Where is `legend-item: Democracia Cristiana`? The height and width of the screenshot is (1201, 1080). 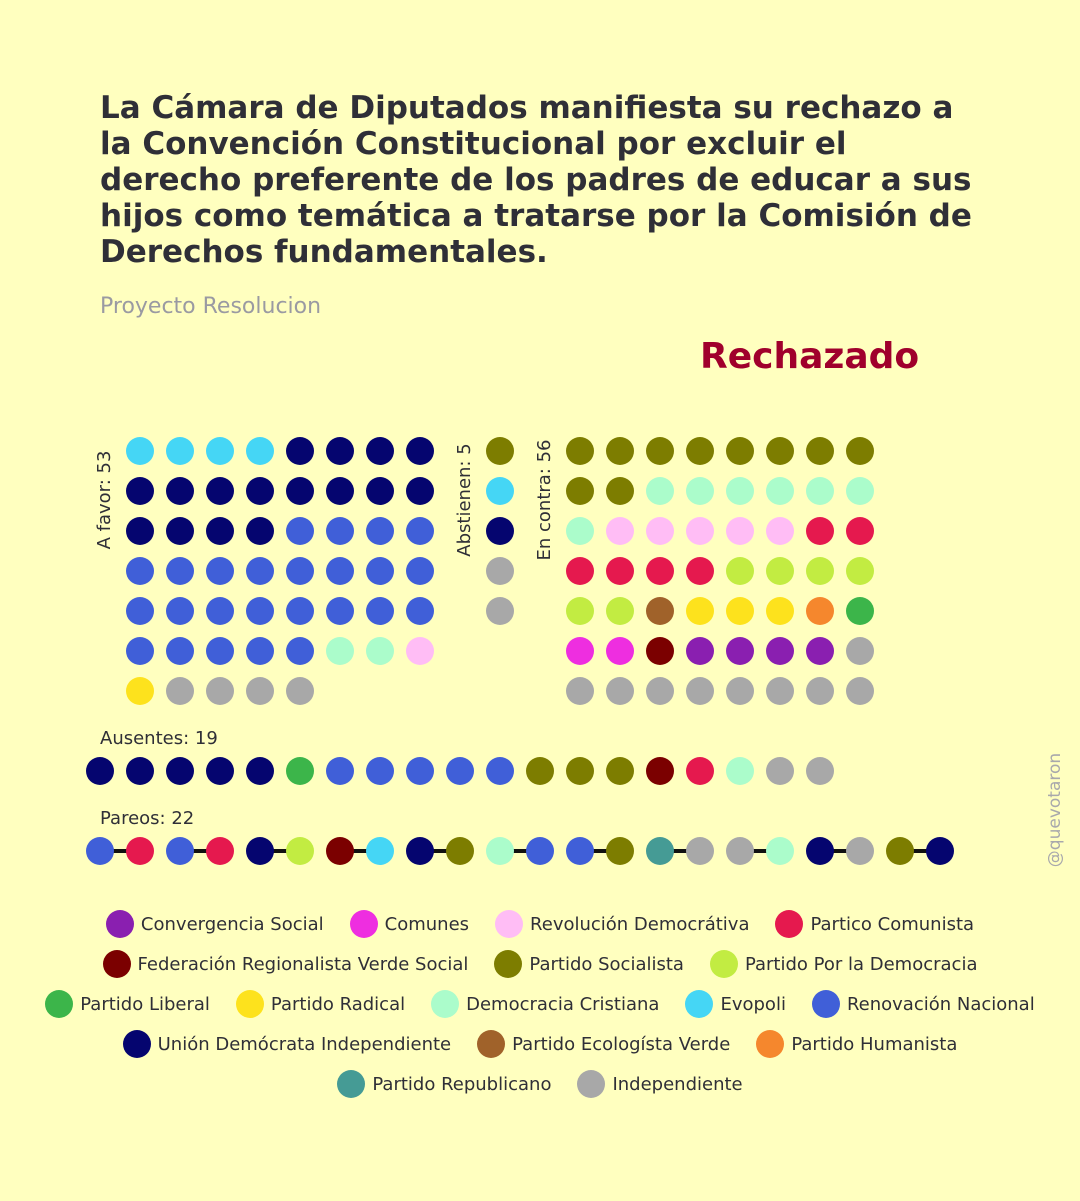
legend-item: Democracia Cristiana is located at coordinates (545, 1004).